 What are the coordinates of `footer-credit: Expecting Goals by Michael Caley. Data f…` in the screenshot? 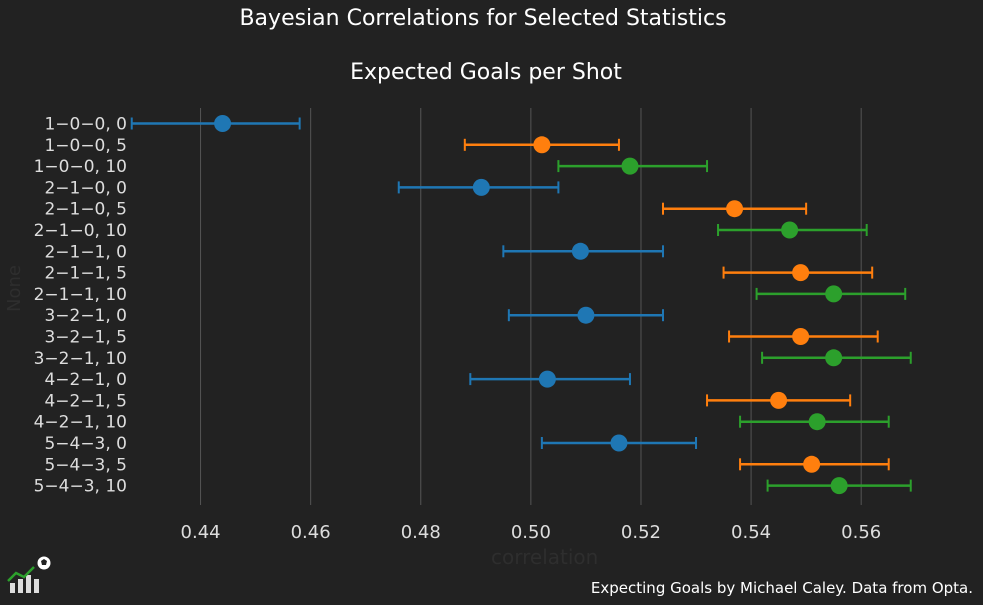 It's located at (781, 588).